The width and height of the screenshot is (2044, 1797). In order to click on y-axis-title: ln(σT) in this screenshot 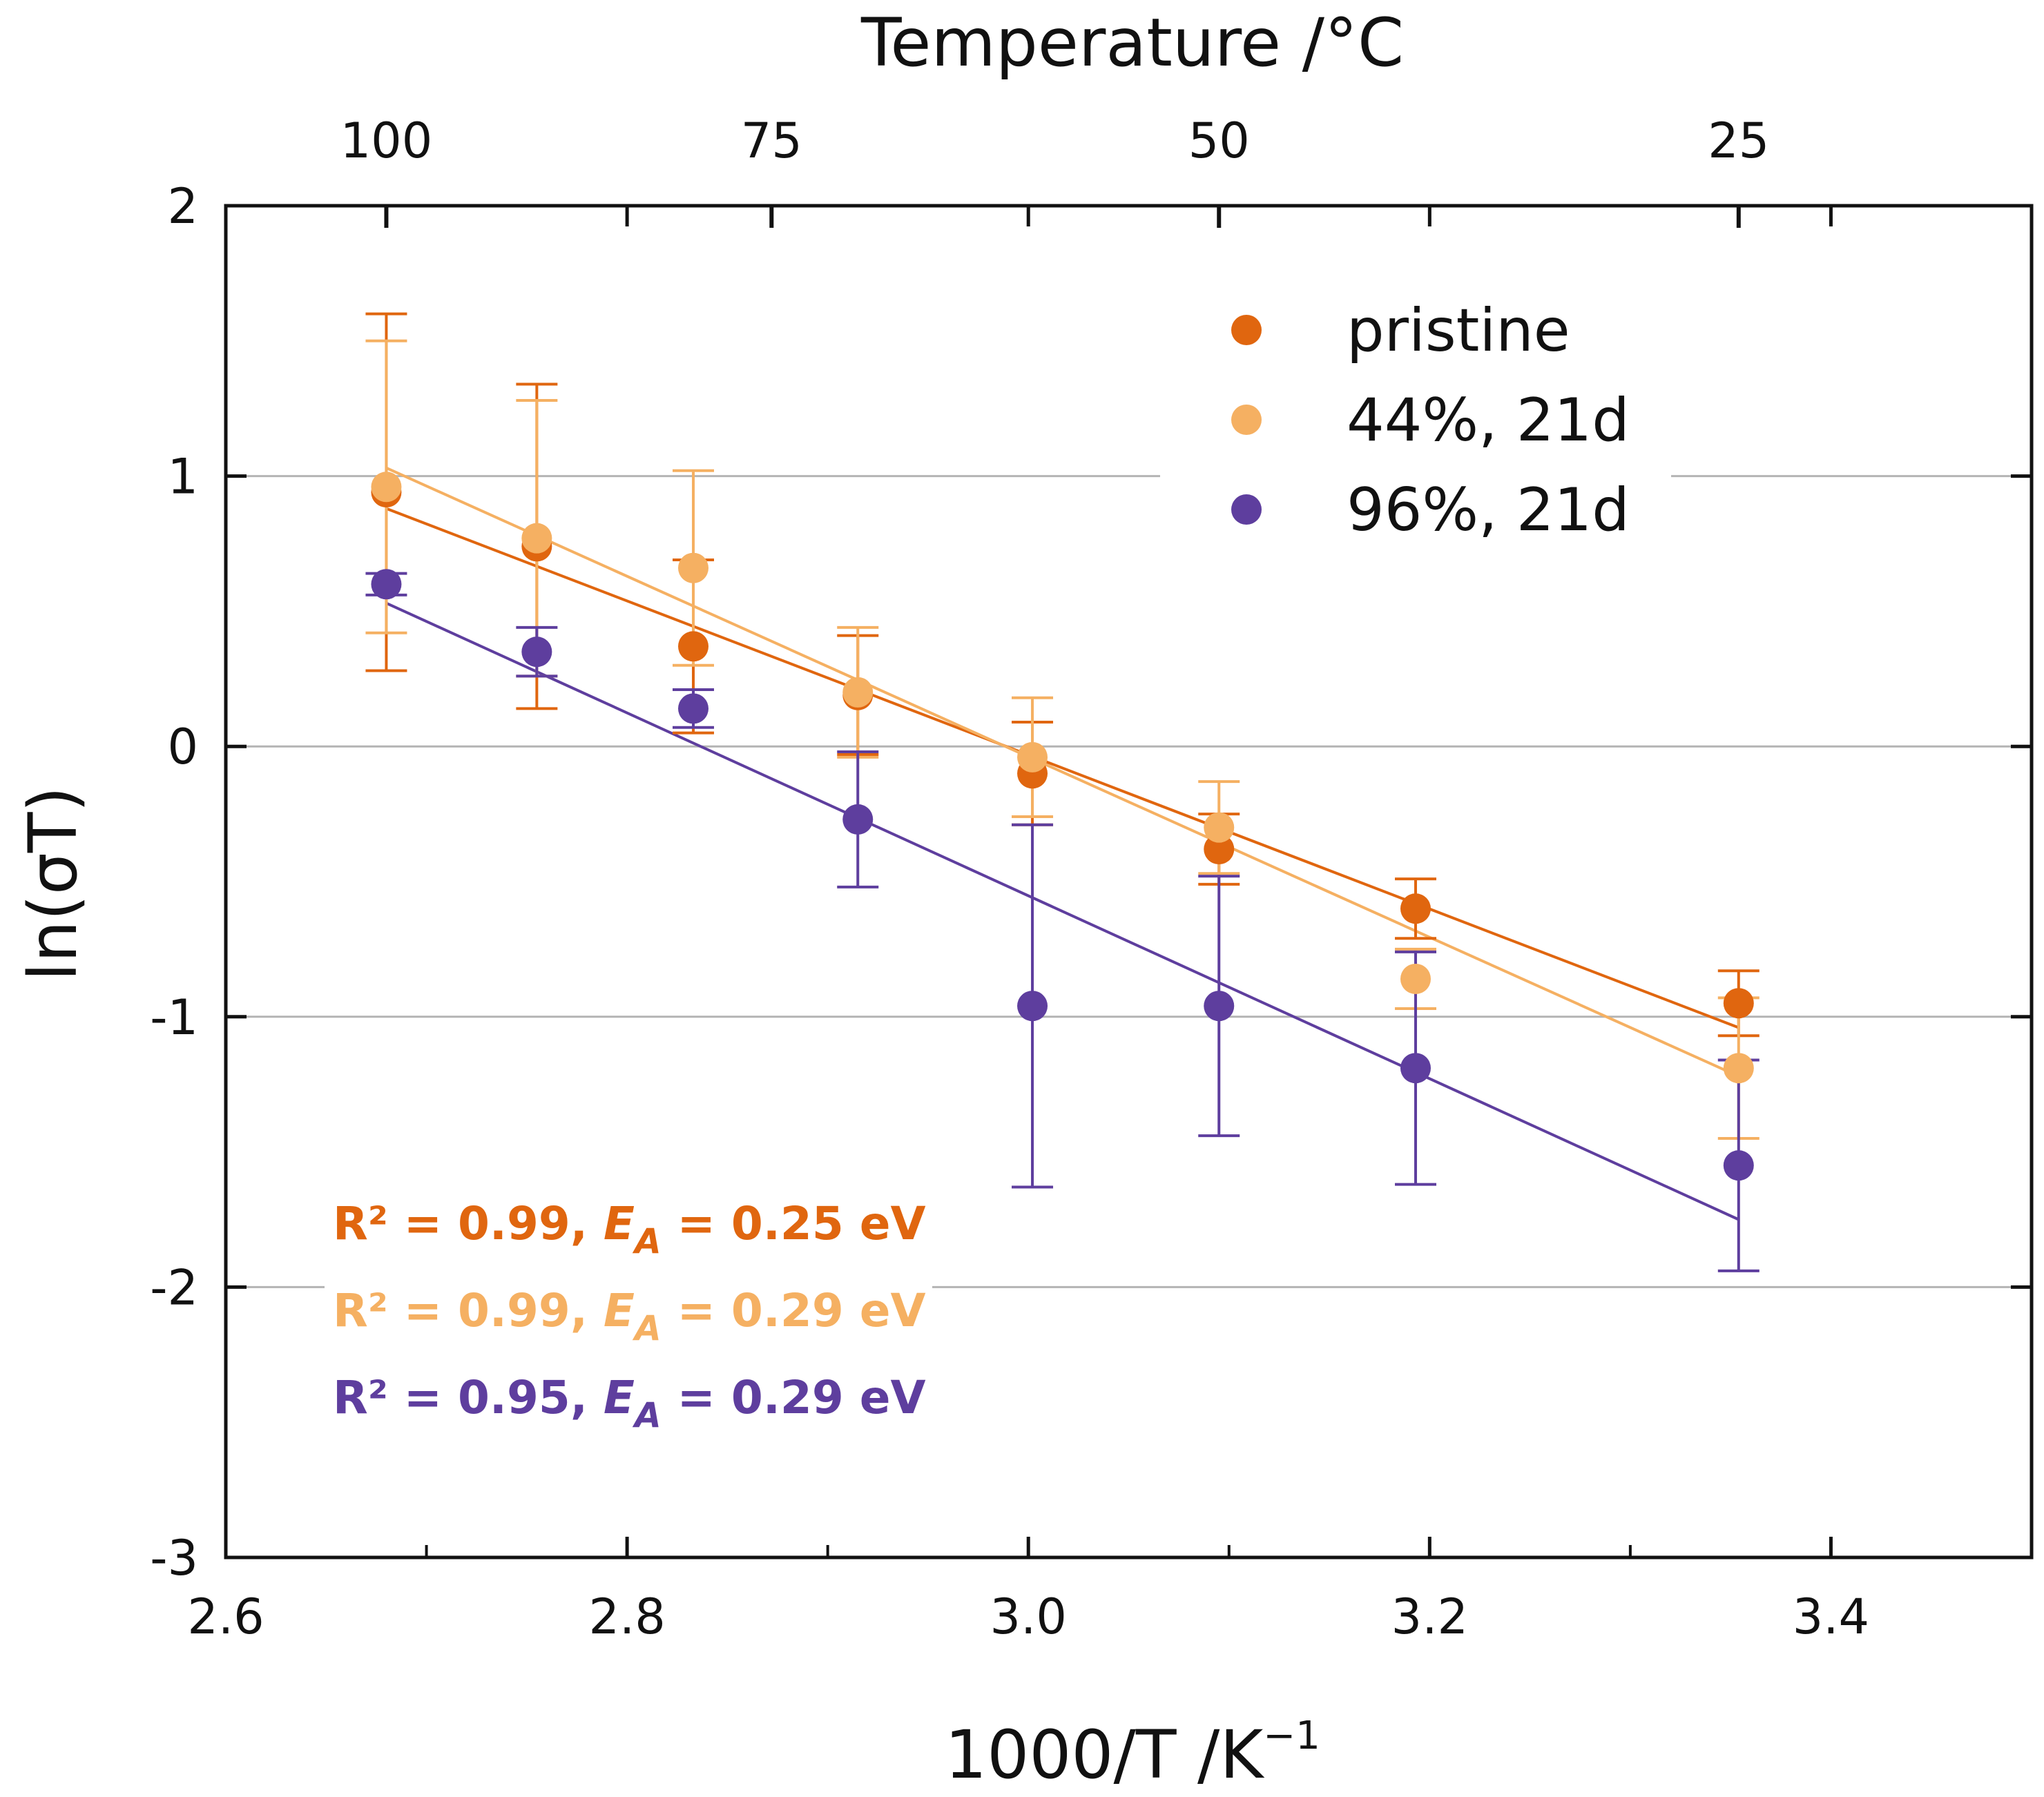, I will do `click(54, 883)`.